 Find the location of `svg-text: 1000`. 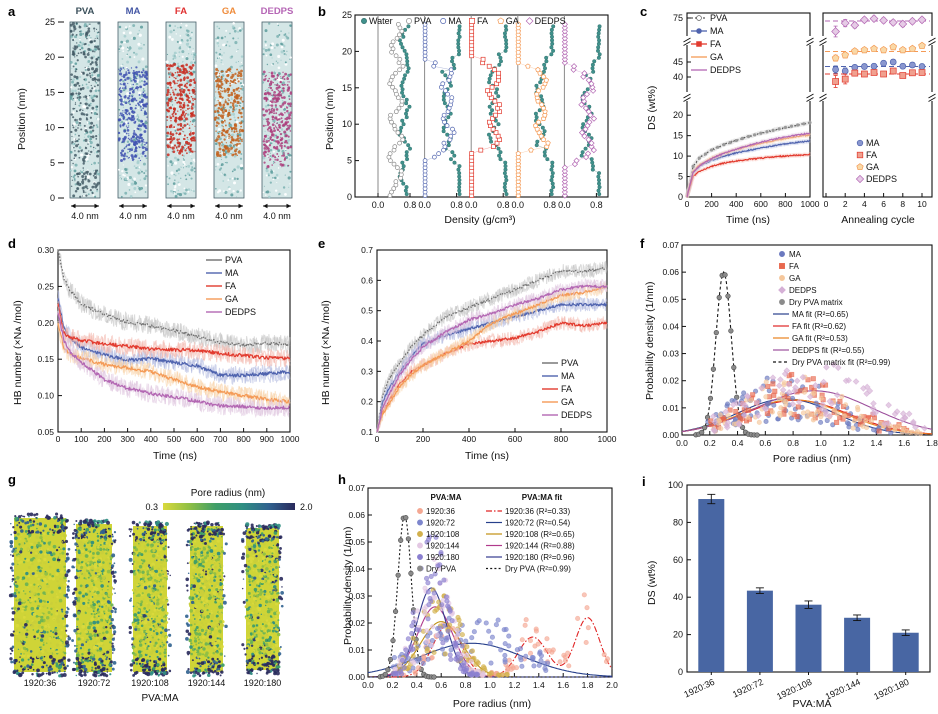

svg-text: 1000 is located at coordinates (607, 439).